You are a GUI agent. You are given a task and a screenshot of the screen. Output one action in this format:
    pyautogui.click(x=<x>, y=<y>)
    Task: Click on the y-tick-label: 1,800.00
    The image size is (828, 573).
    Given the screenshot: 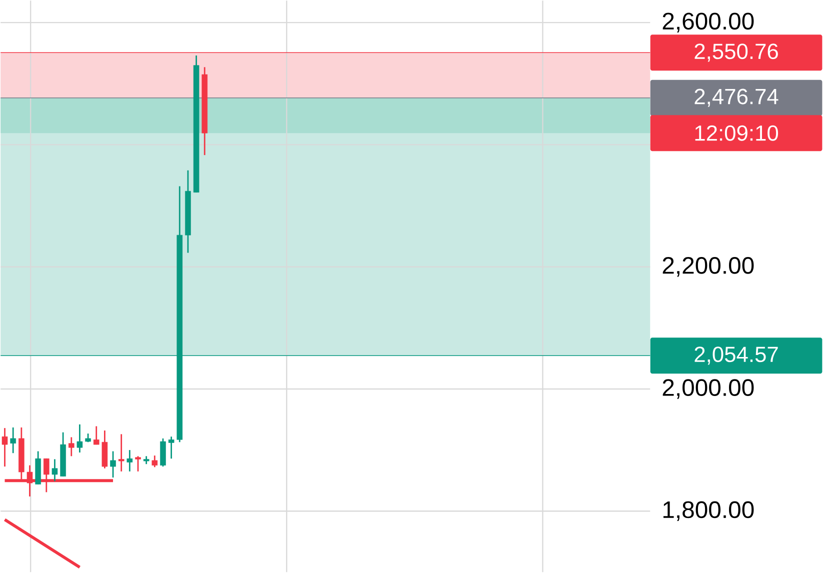 What is the action you would take?
    pyautogui.click(x=708, y=511)
    